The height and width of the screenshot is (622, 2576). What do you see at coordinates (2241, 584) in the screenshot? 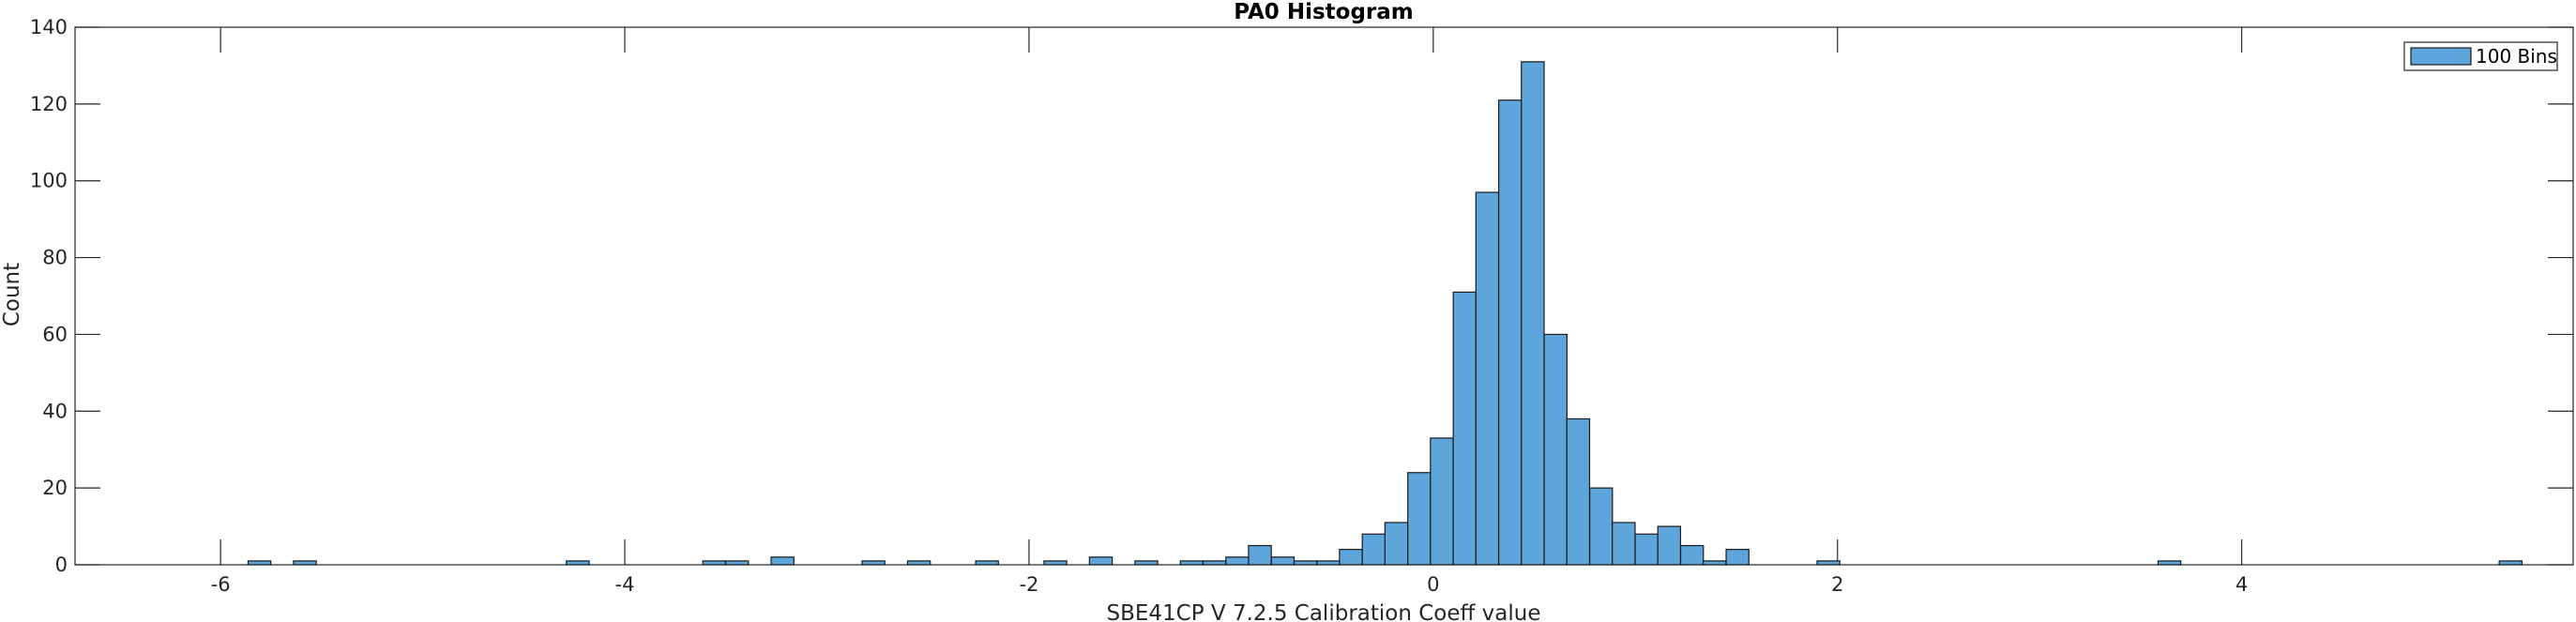
I see `x-tick-label-5: 4` at bounding box center [2241, 584].